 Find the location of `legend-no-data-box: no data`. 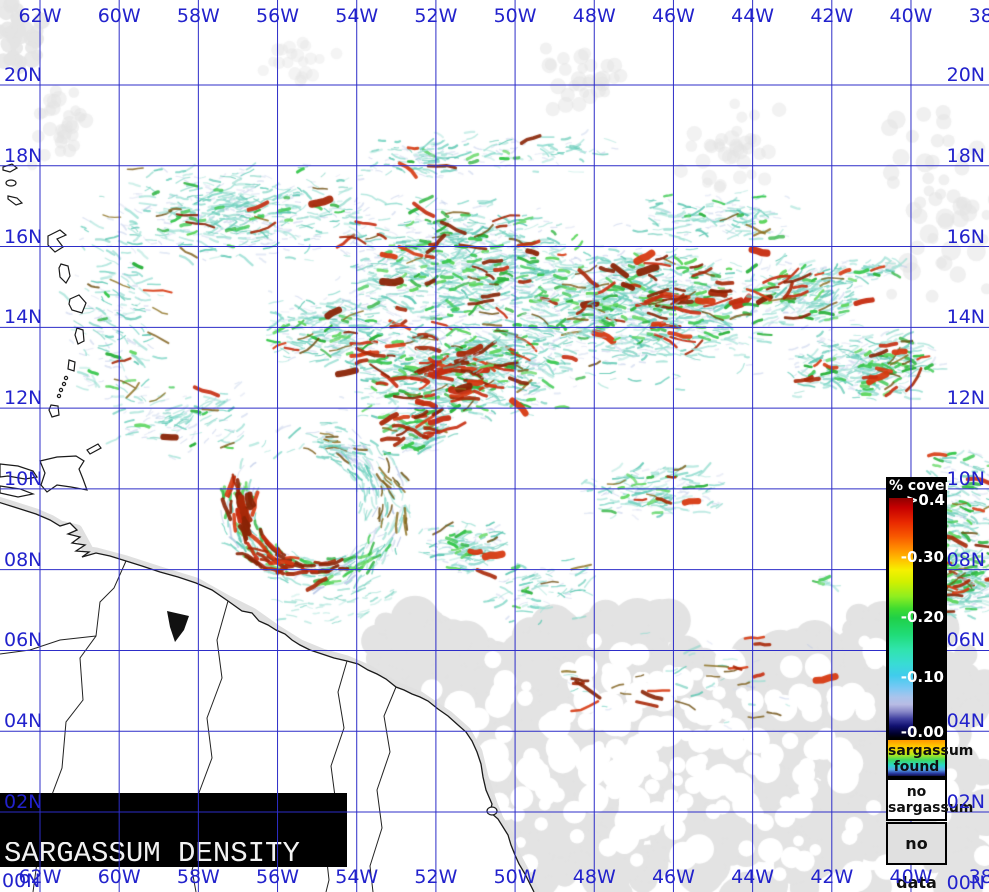

legend-no-data-box: no data is located at coordinates (916, 857).